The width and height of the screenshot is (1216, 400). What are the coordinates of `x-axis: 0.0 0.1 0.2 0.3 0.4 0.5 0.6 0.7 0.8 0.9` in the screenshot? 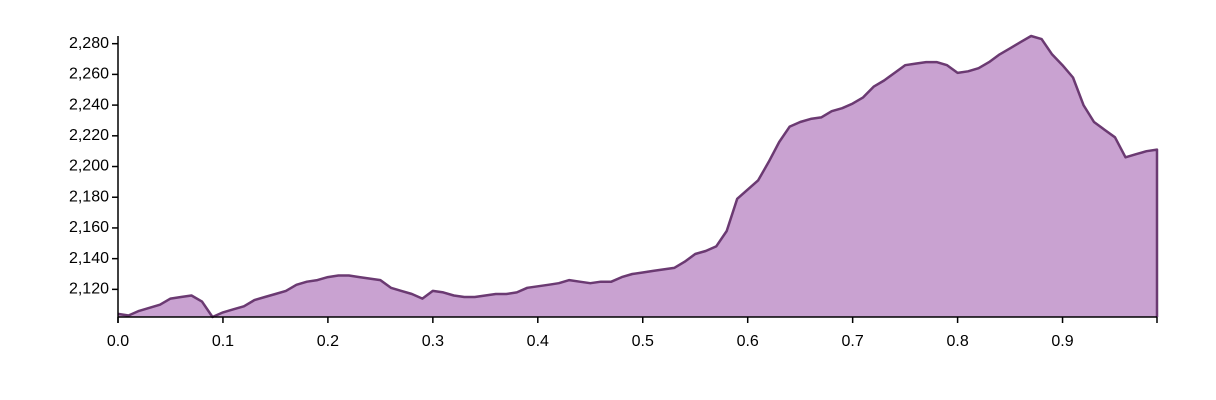 It's located at (632, 333).